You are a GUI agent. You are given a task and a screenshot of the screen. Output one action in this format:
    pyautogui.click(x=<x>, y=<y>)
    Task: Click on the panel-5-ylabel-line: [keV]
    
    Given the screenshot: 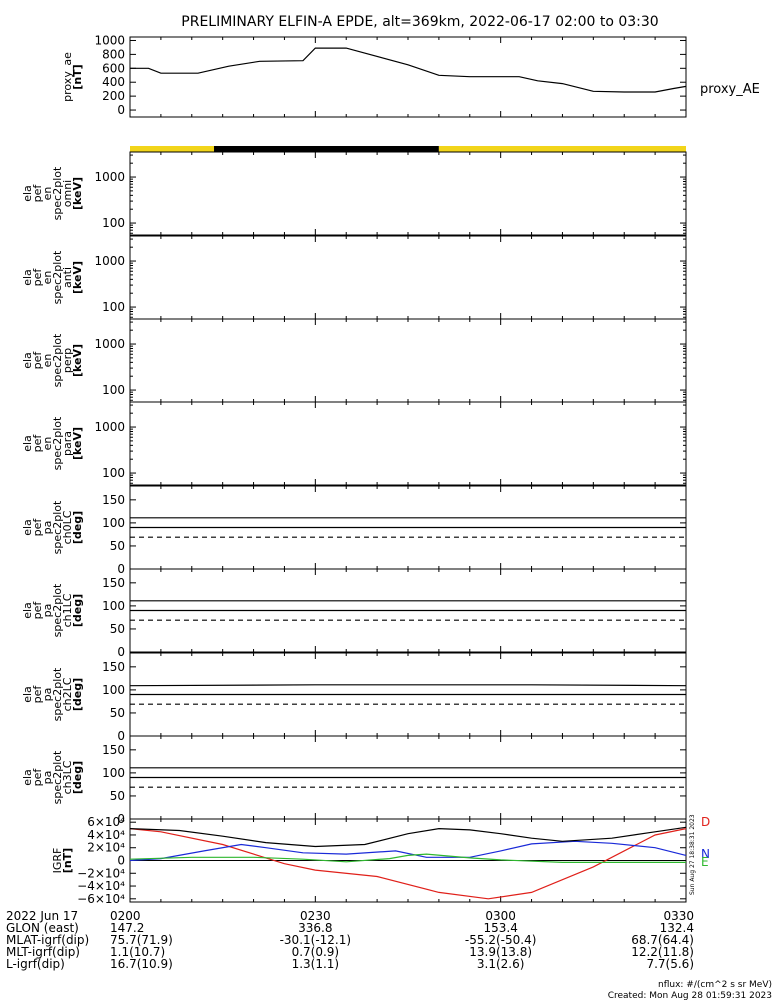 What is the action you would take?
    pyautogui.click(x=77, y=443)
    